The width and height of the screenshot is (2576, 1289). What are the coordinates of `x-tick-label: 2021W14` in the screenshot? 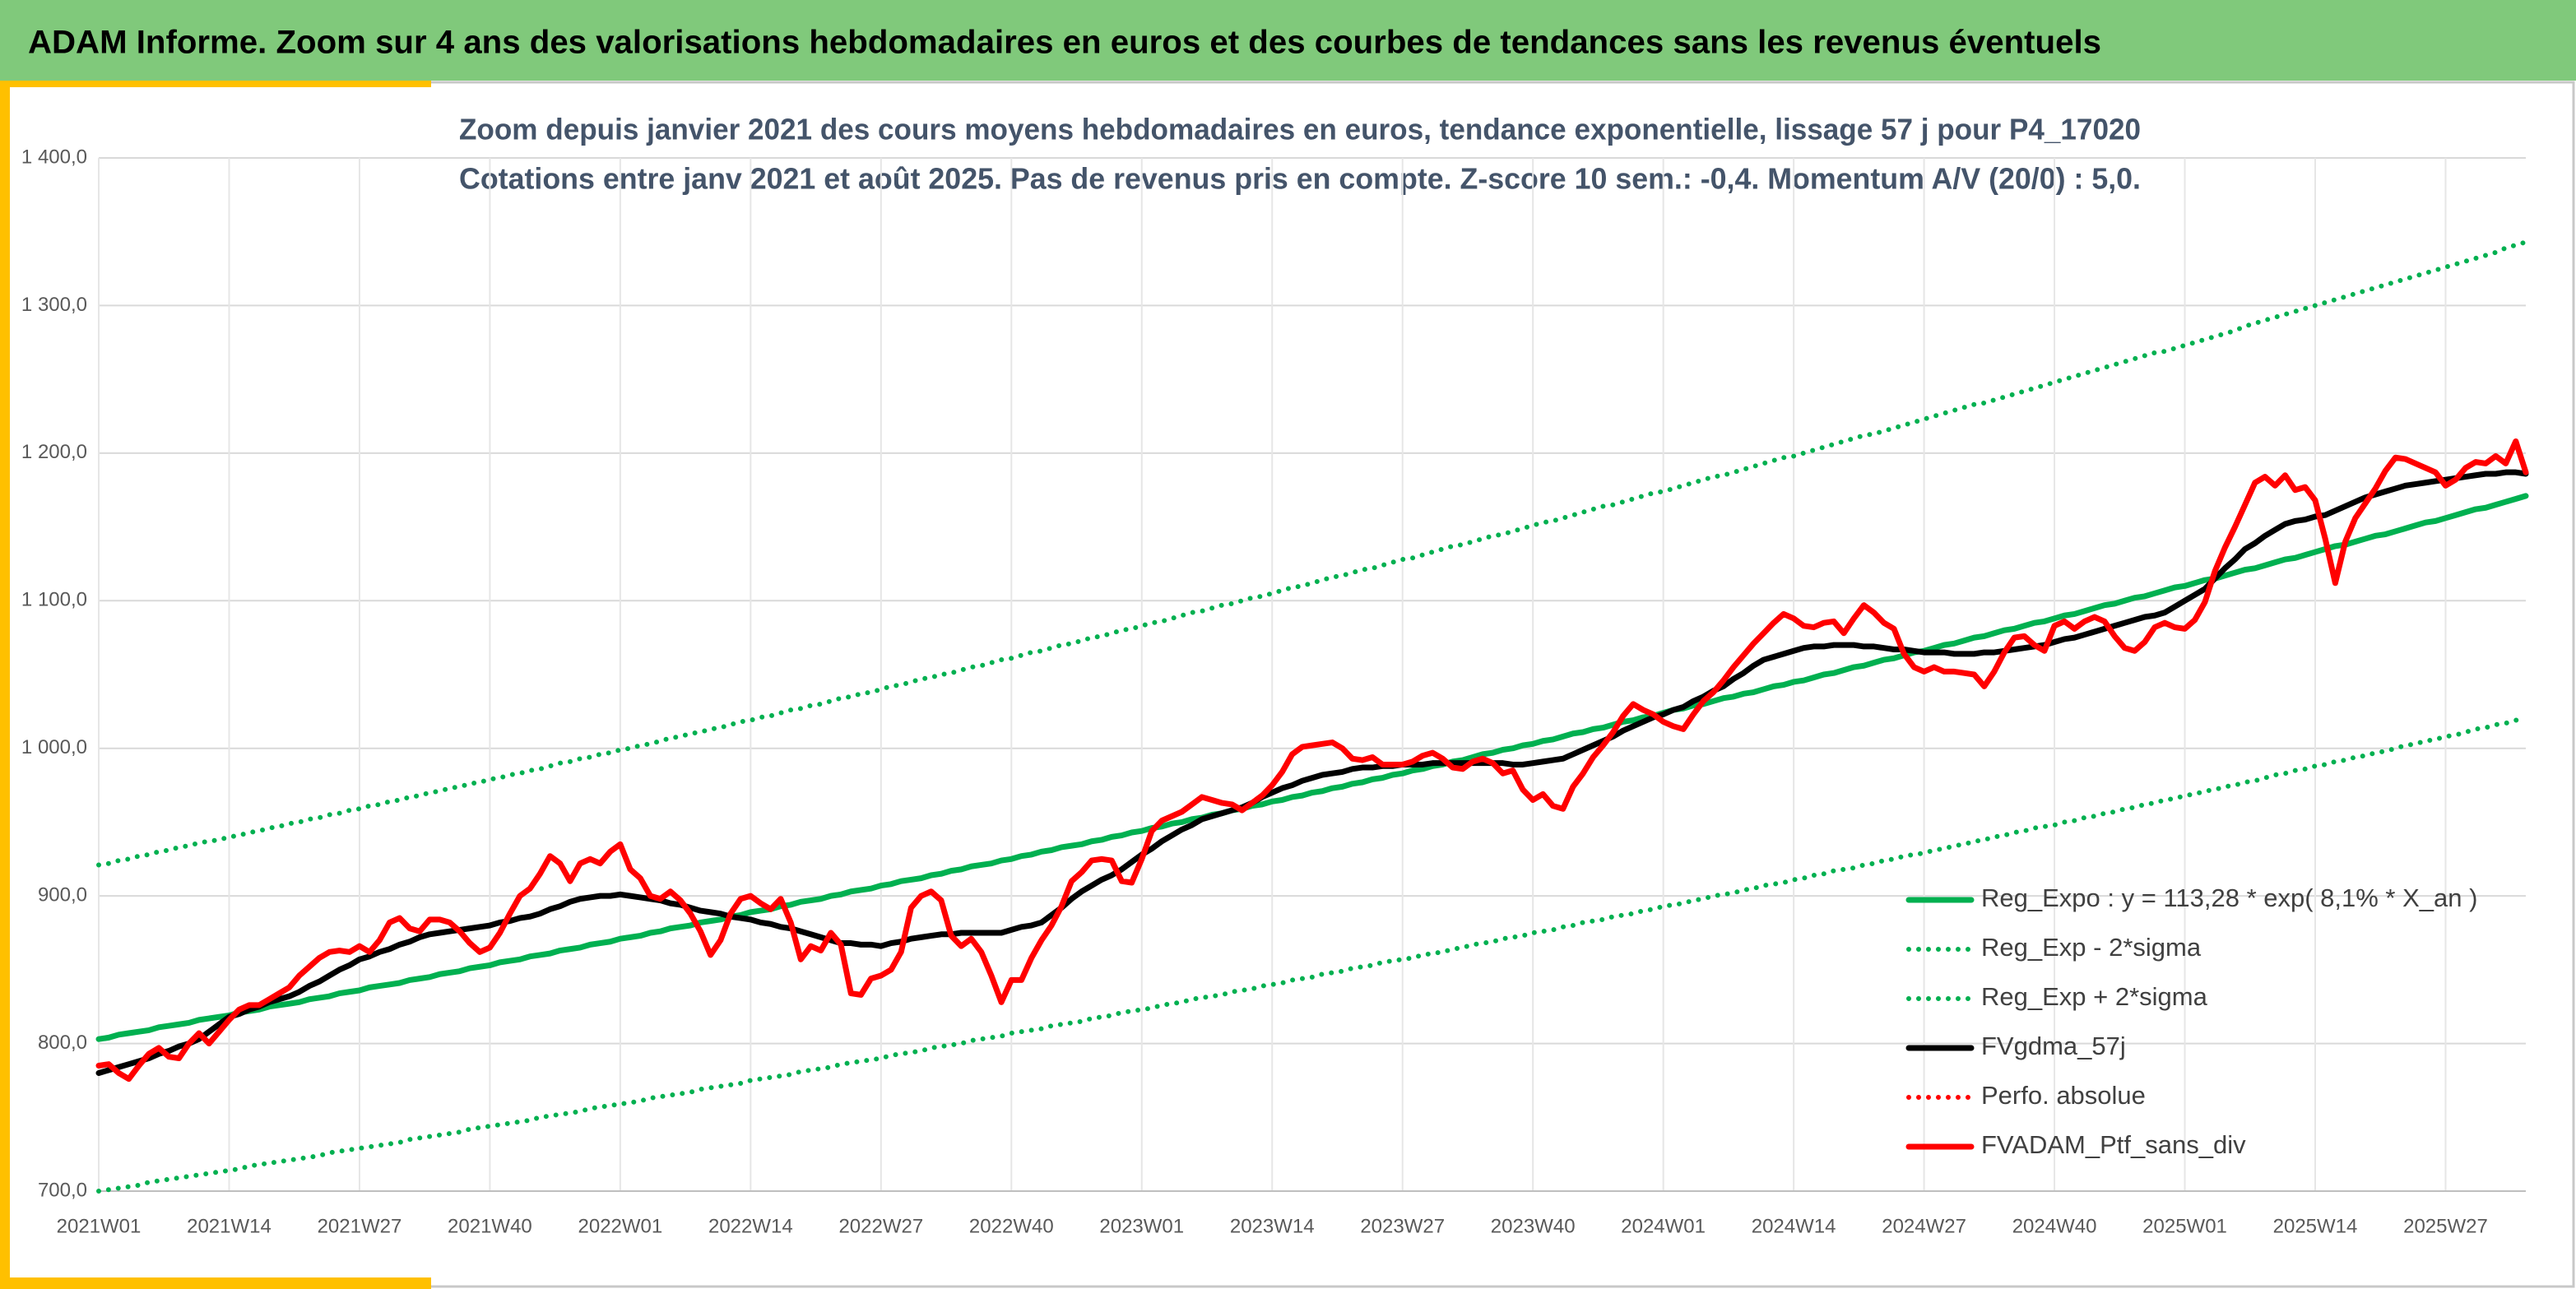 It's located at (229, 1226).